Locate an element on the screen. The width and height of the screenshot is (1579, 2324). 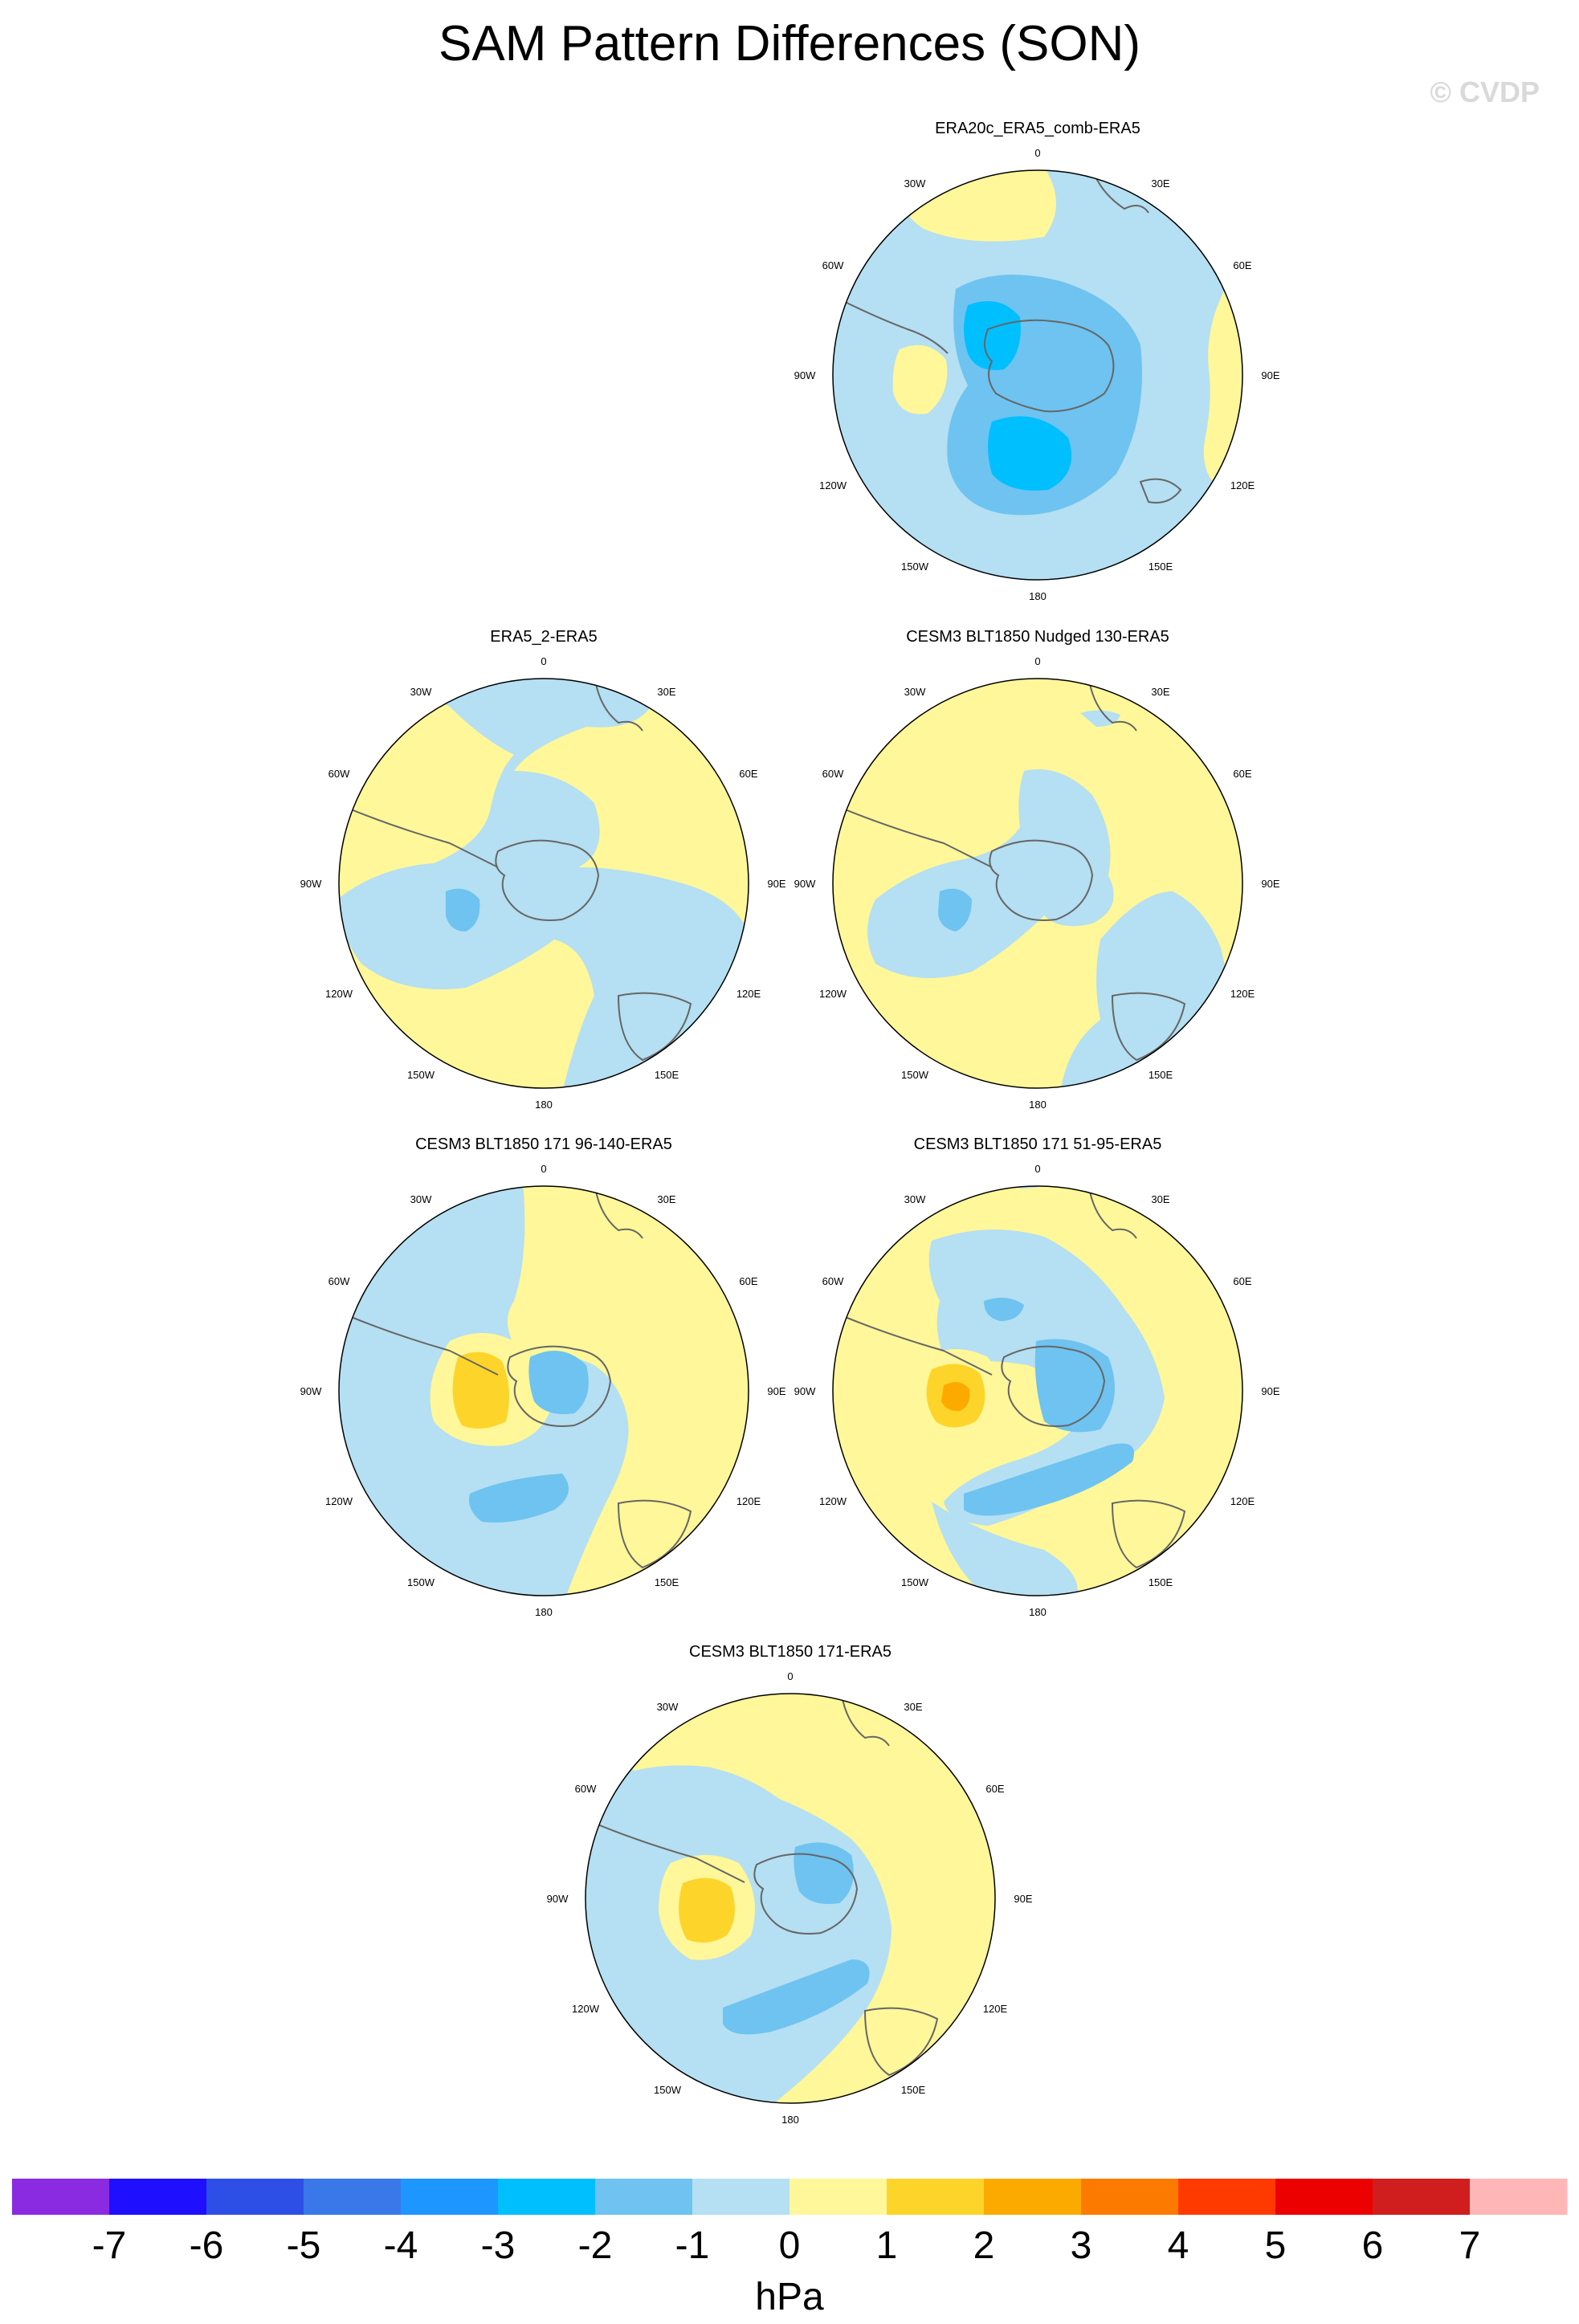
colorbar-tick-label: -6 is located at coordinates (207, 2246).